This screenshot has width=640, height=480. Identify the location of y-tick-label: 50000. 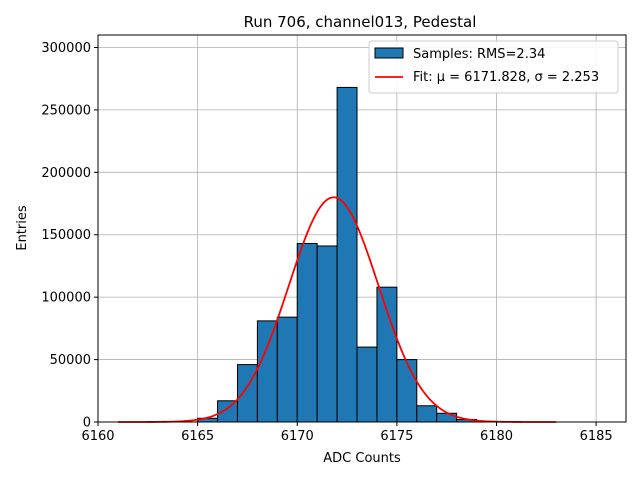
(70, 360).